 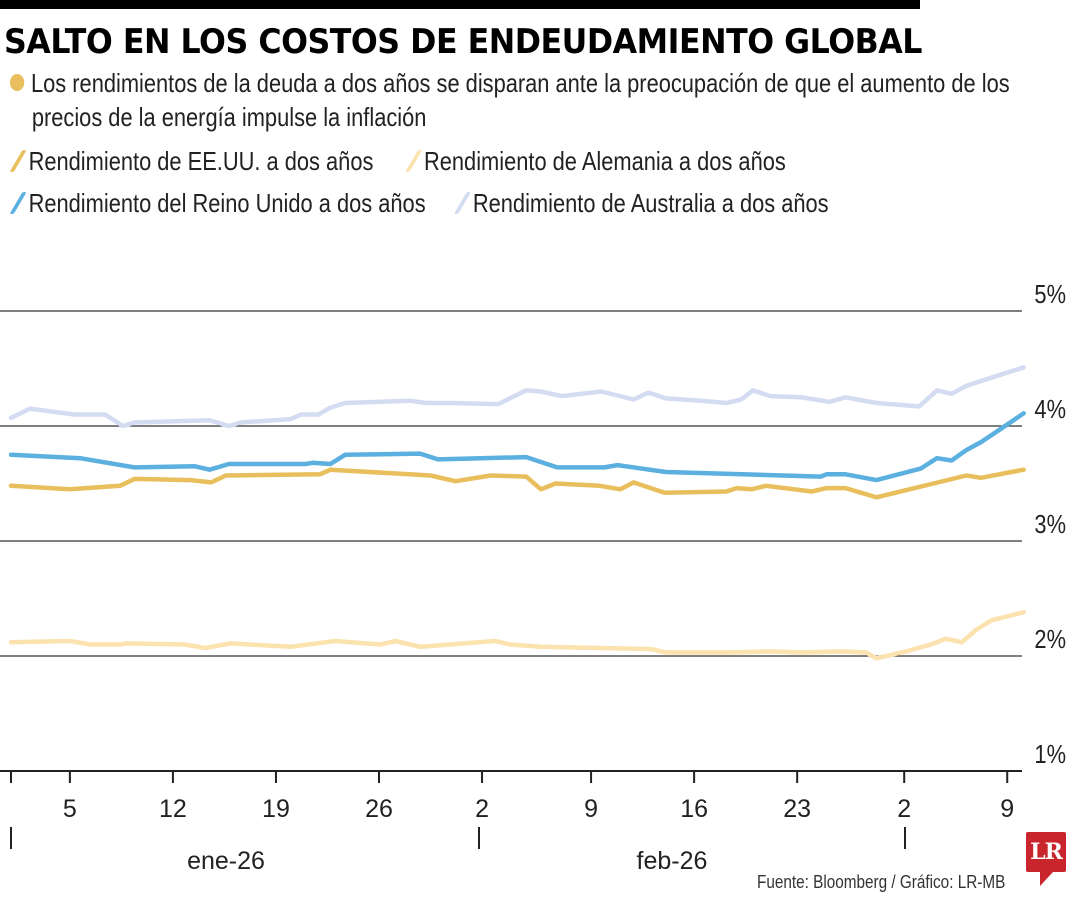 What do you see at coordinates (517, 635) in the screenshot?
I see `series-line-germany` at bounding box center [517, 635].